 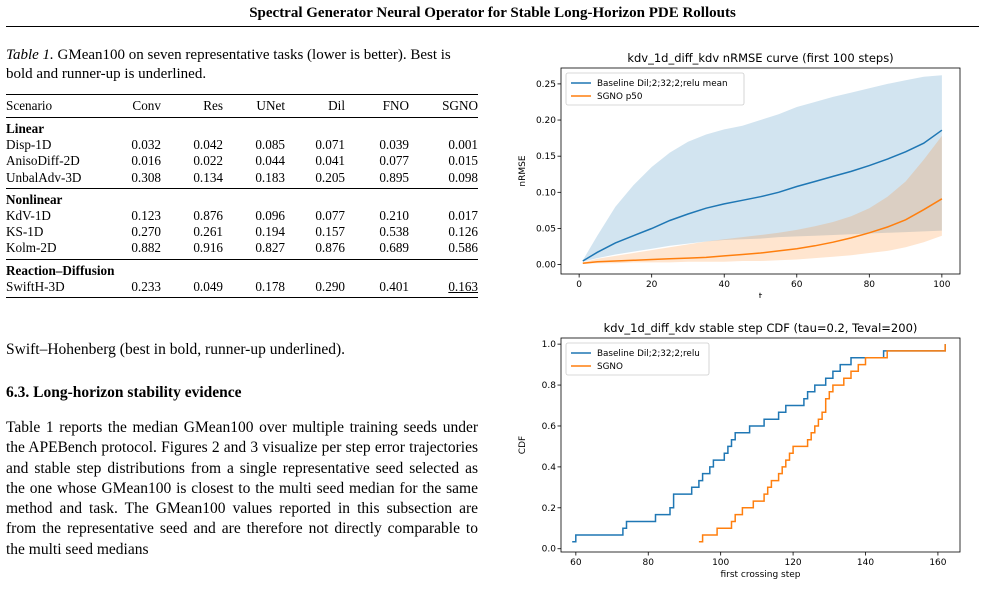 I want to click on value-cell: 0.178, so click(x=254, y=288).